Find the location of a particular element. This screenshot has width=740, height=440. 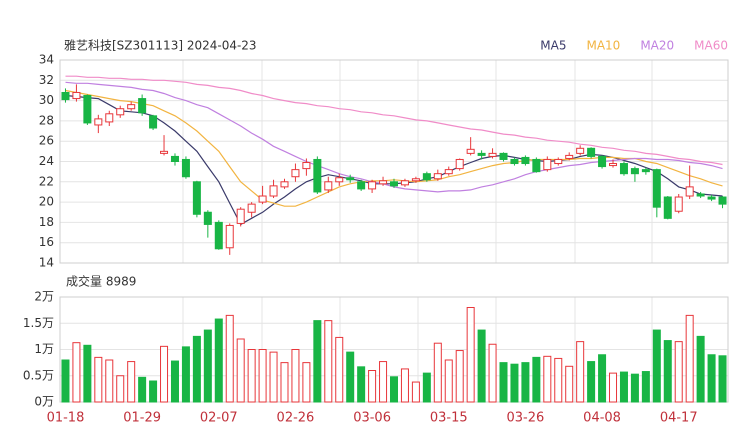

y-tick-label: 2万 is located at coordinates (44, 297).